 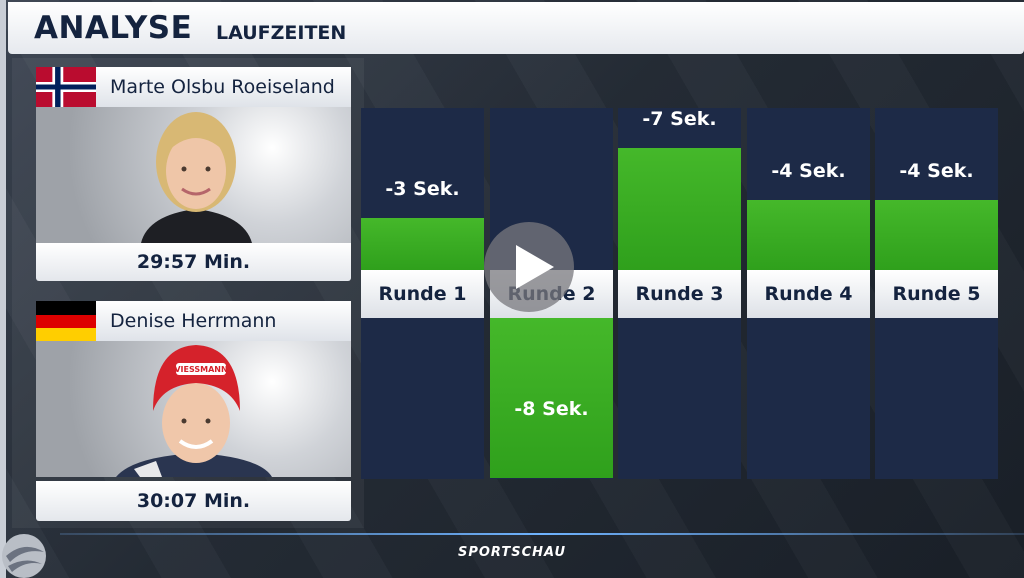 What do you see at coordinates (193, 262) in the screenshot?
I see `athlete-time-1: 29:57 Min.` at bounding box center [193, 262].